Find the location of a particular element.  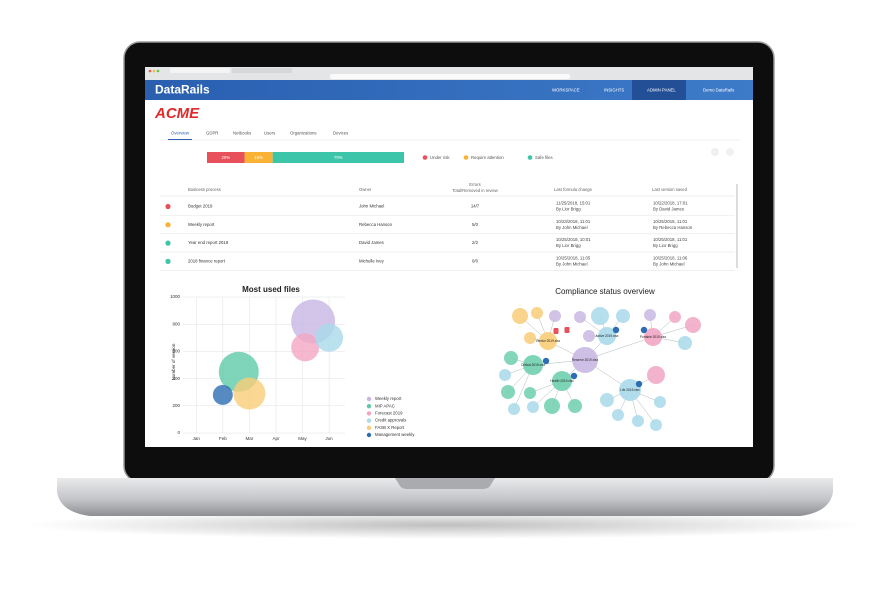

y-tick-label: 200 is located at coordinates (176, 405).